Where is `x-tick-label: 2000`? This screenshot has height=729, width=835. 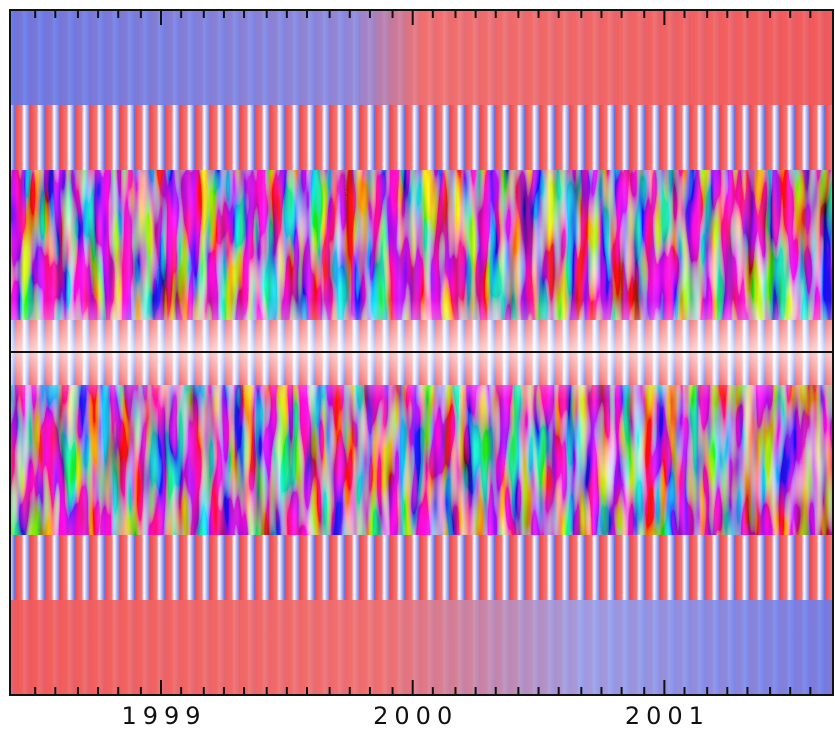
x-tick-label: 2000 is located at coordinates (415, 715).